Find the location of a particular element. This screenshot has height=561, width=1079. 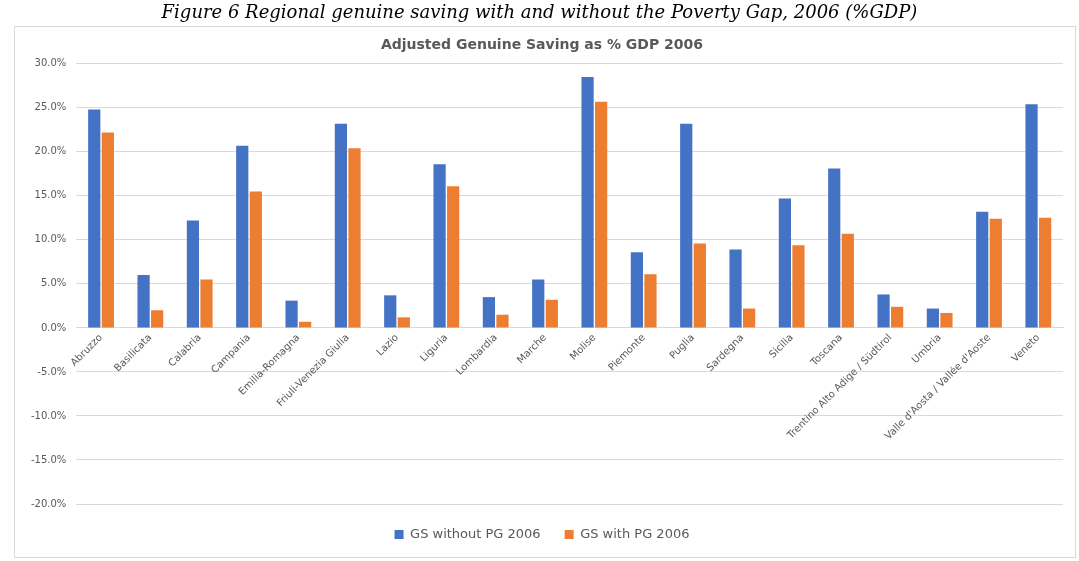

y-tick-label: 25.0% is located at coordinates (50, 107).